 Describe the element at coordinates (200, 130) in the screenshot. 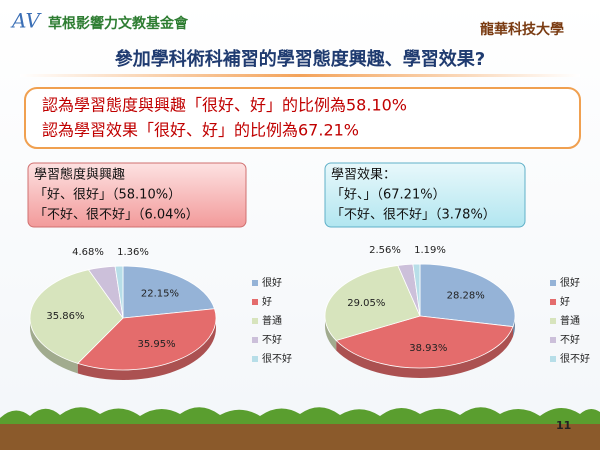

I see `summary-line: 認為學習效果「很好、好」的比例為67.21%` at that location.